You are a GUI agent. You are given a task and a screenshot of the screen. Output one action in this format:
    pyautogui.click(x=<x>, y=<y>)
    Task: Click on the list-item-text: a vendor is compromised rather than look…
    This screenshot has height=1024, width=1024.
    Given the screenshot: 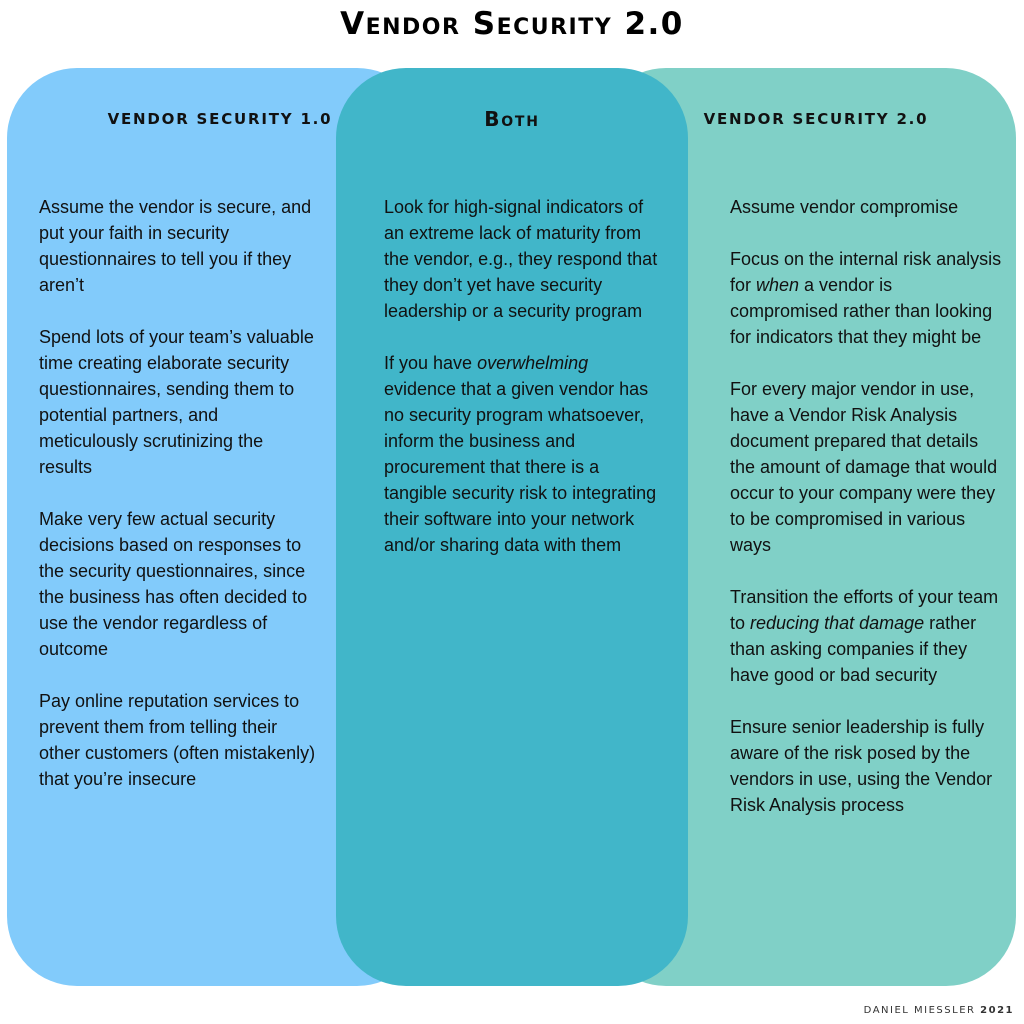 What is the action you would take?
    pyautogui.click(x=861, y=311)
    